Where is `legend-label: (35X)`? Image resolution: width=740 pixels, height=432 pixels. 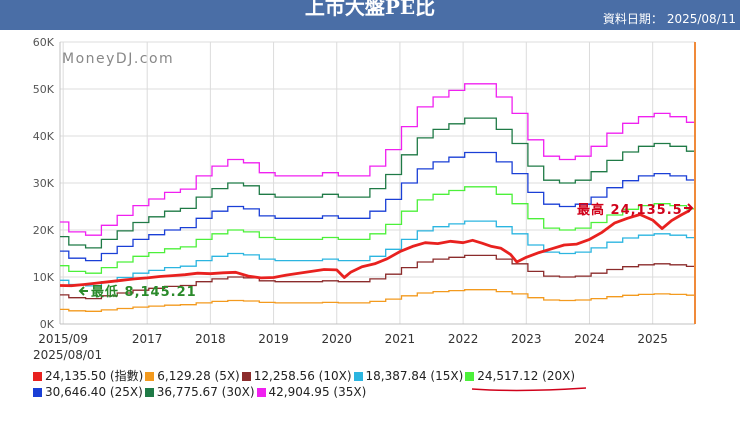 legend-label: (35X) is located at coordinates (348, 392).